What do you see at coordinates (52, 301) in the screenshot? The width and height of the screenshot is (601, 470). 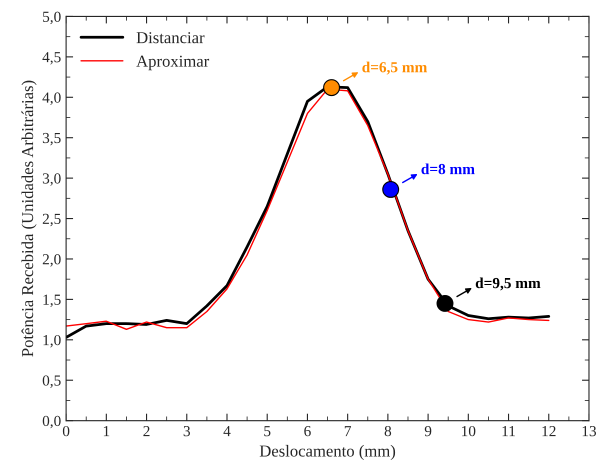 I see `y-tick-label: 1,5` at bounding box center [52, 301].